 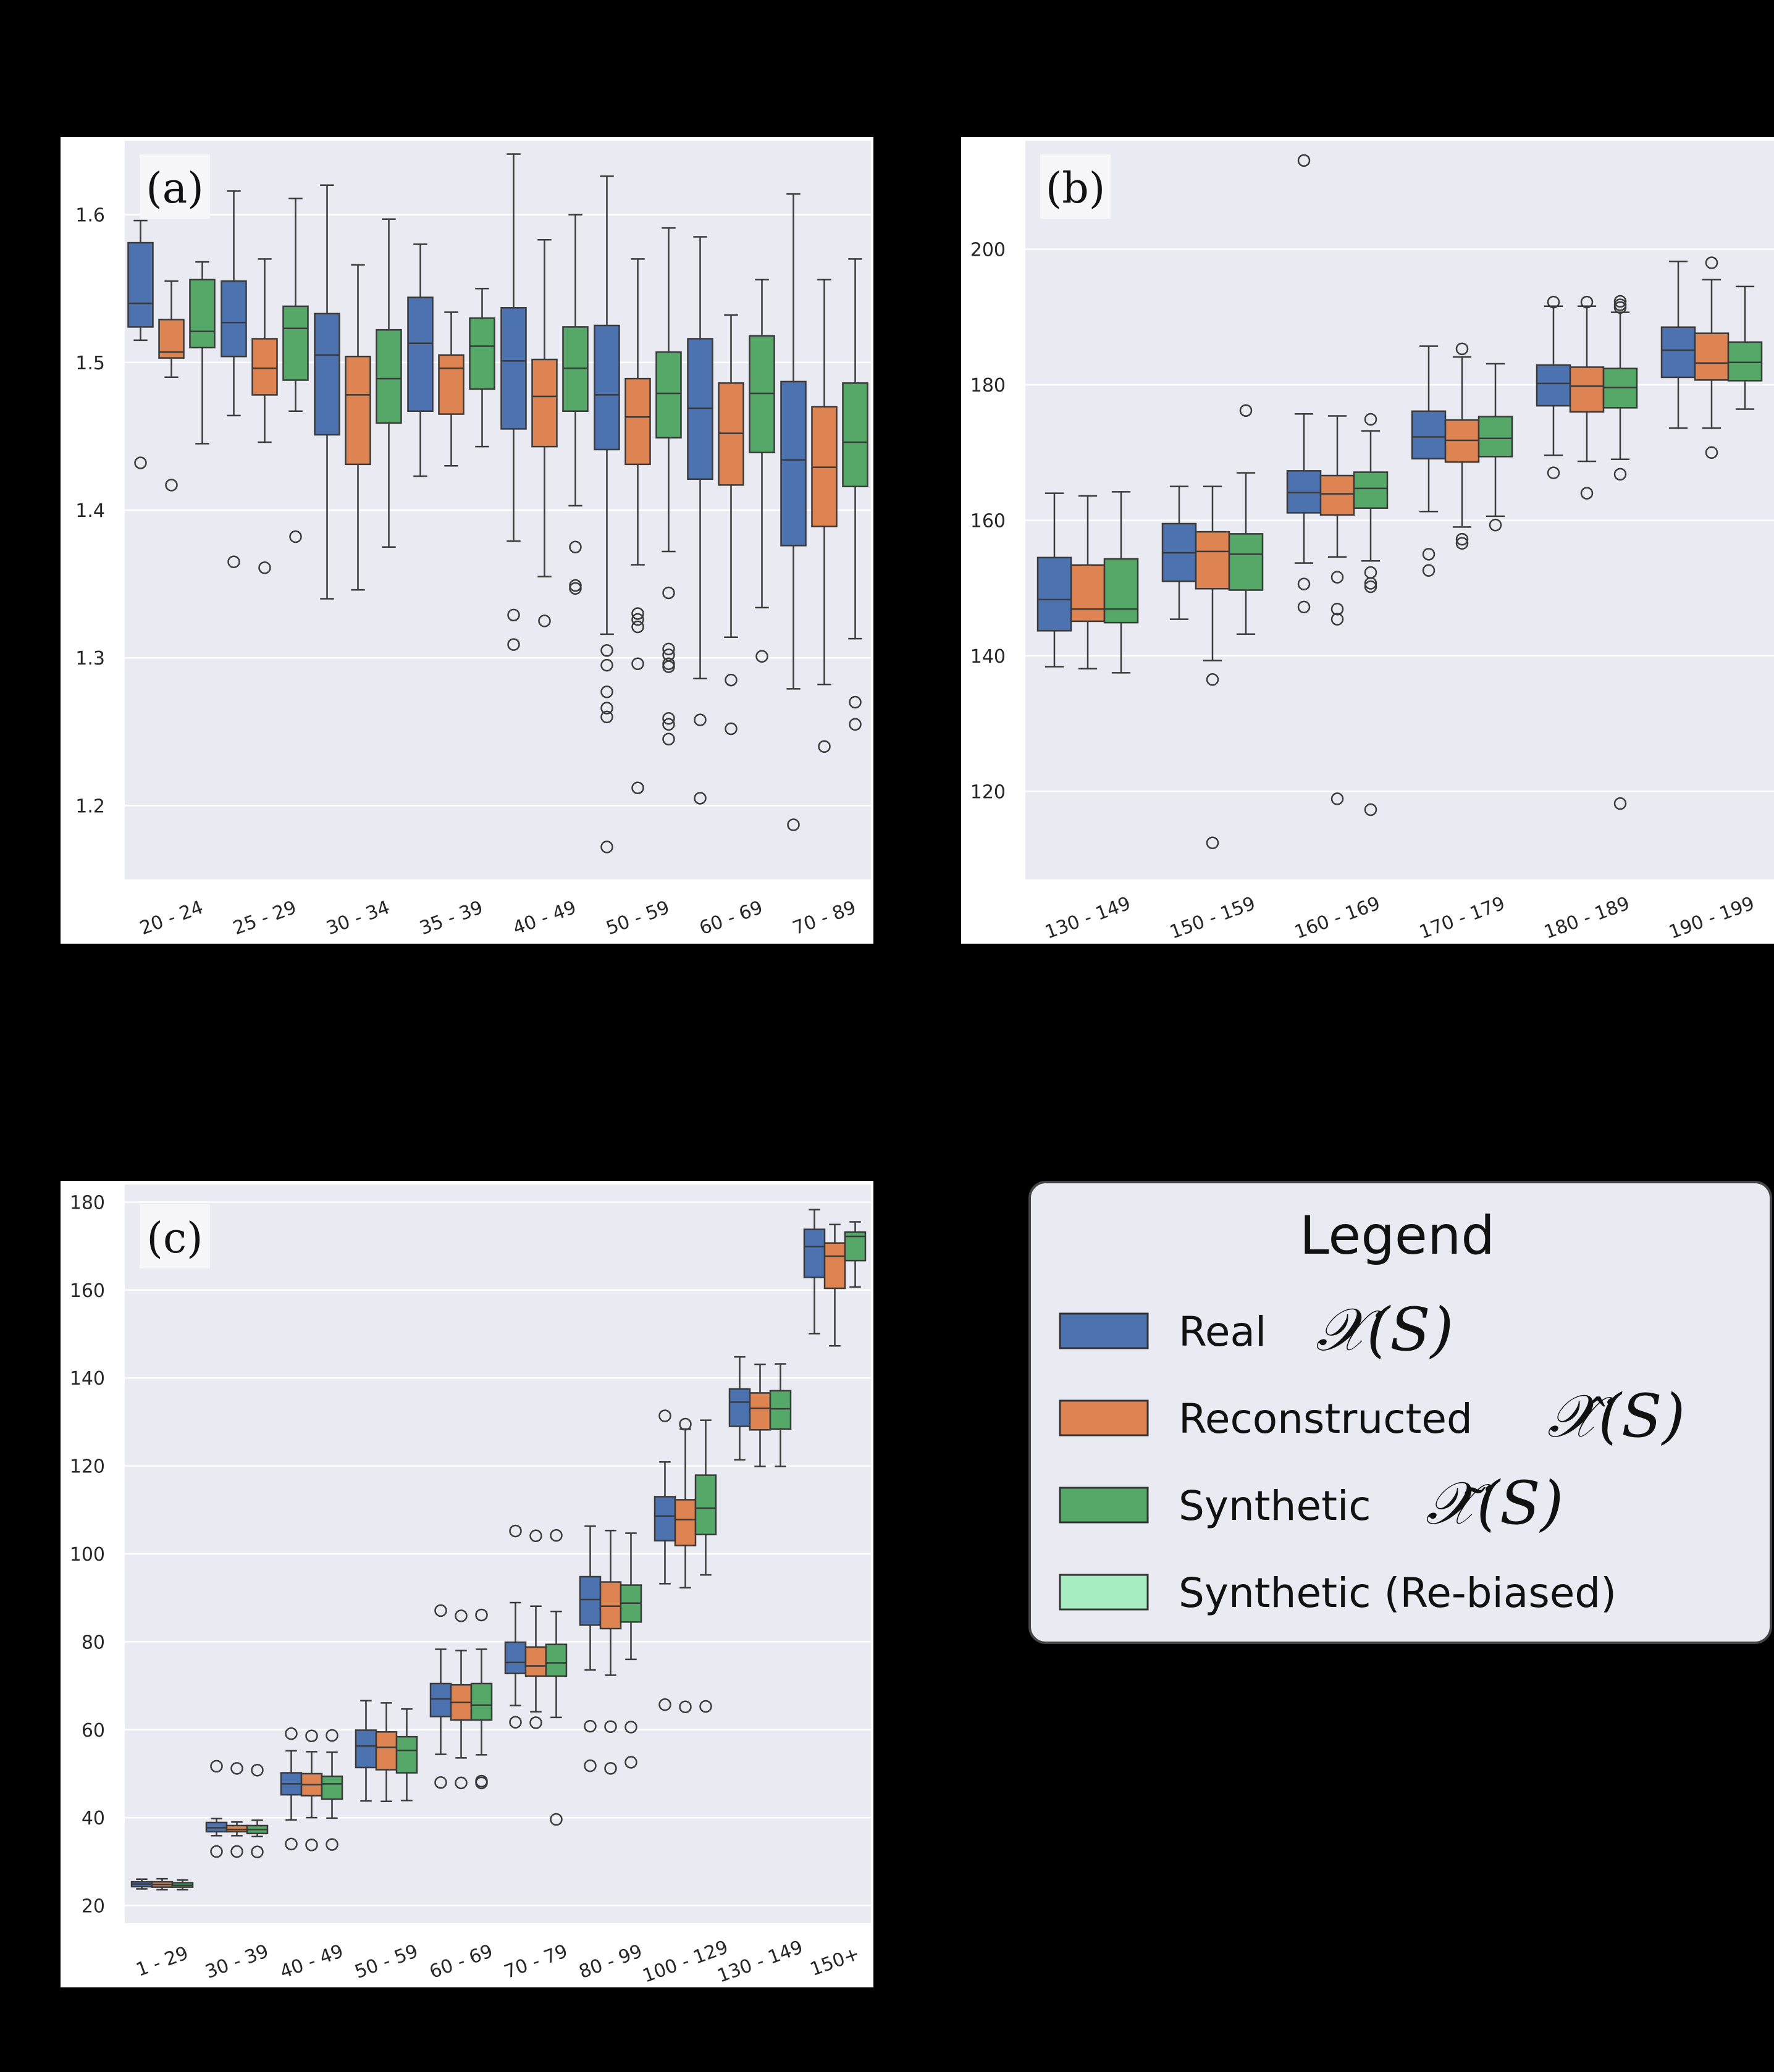 I want to click on legend-math-real: 𝒳(S), so click(x=1384, y=1329).